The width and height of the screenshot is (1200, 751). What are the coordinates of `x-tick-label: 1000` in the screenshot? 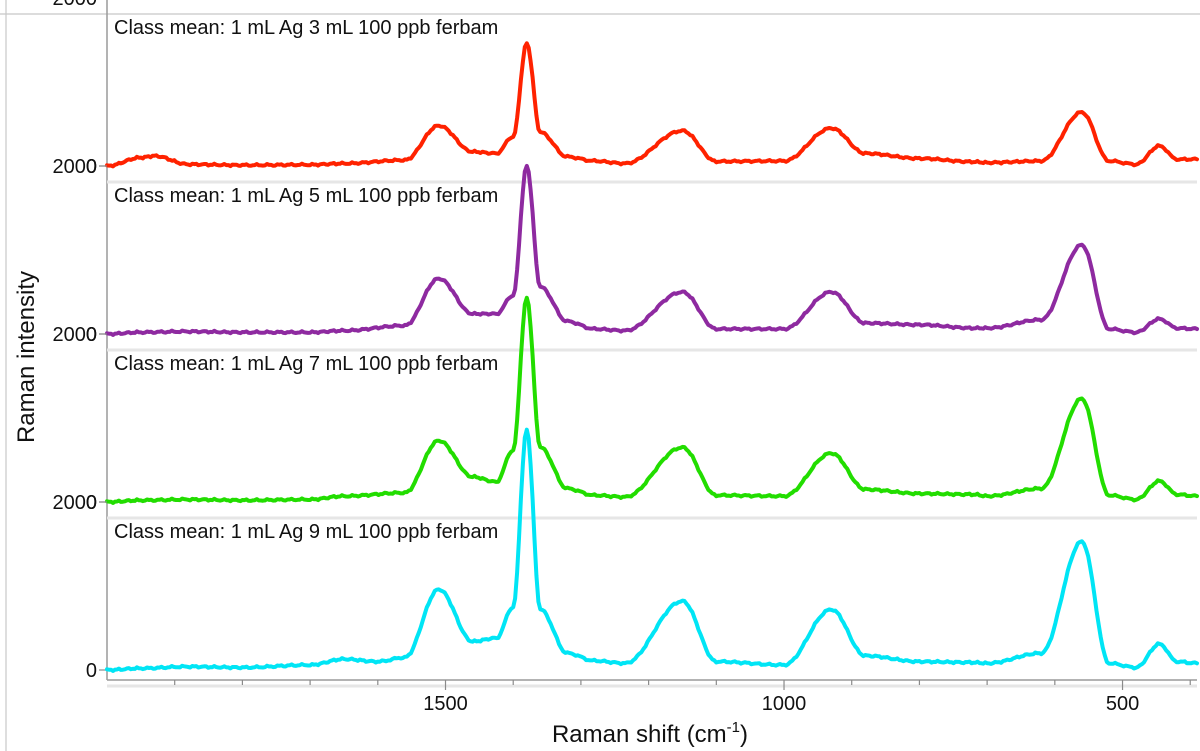 It's located at (784, 704).